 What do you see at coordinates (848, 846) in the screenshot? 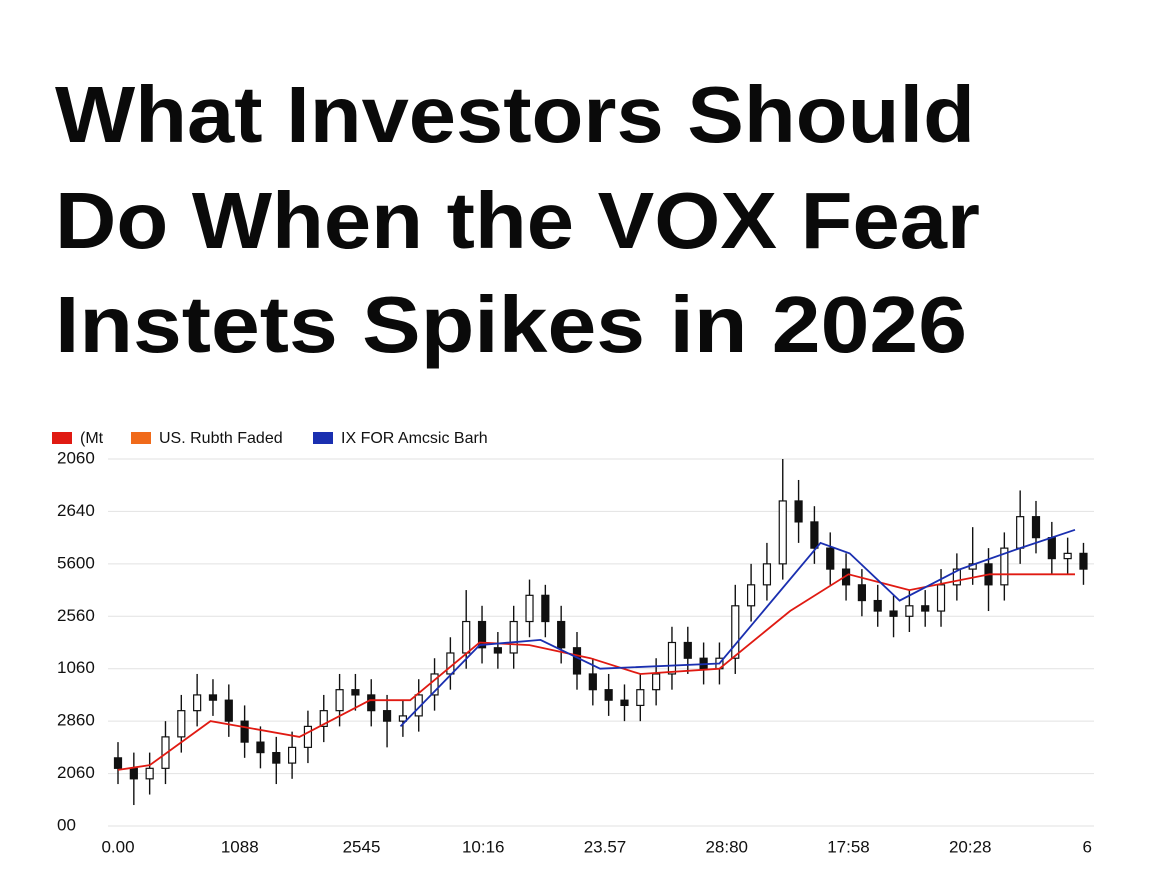
I see `x-tick-label: 17:58` at bounding box center [848, 846].